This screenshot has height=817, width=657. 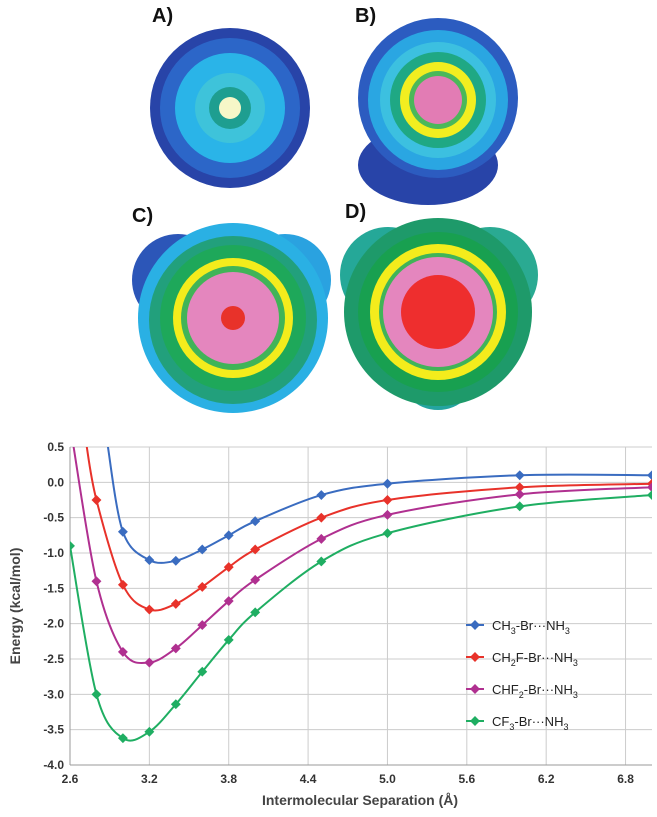 I want to click on x-tick-label: 6.8, so click(x=625, y=779).